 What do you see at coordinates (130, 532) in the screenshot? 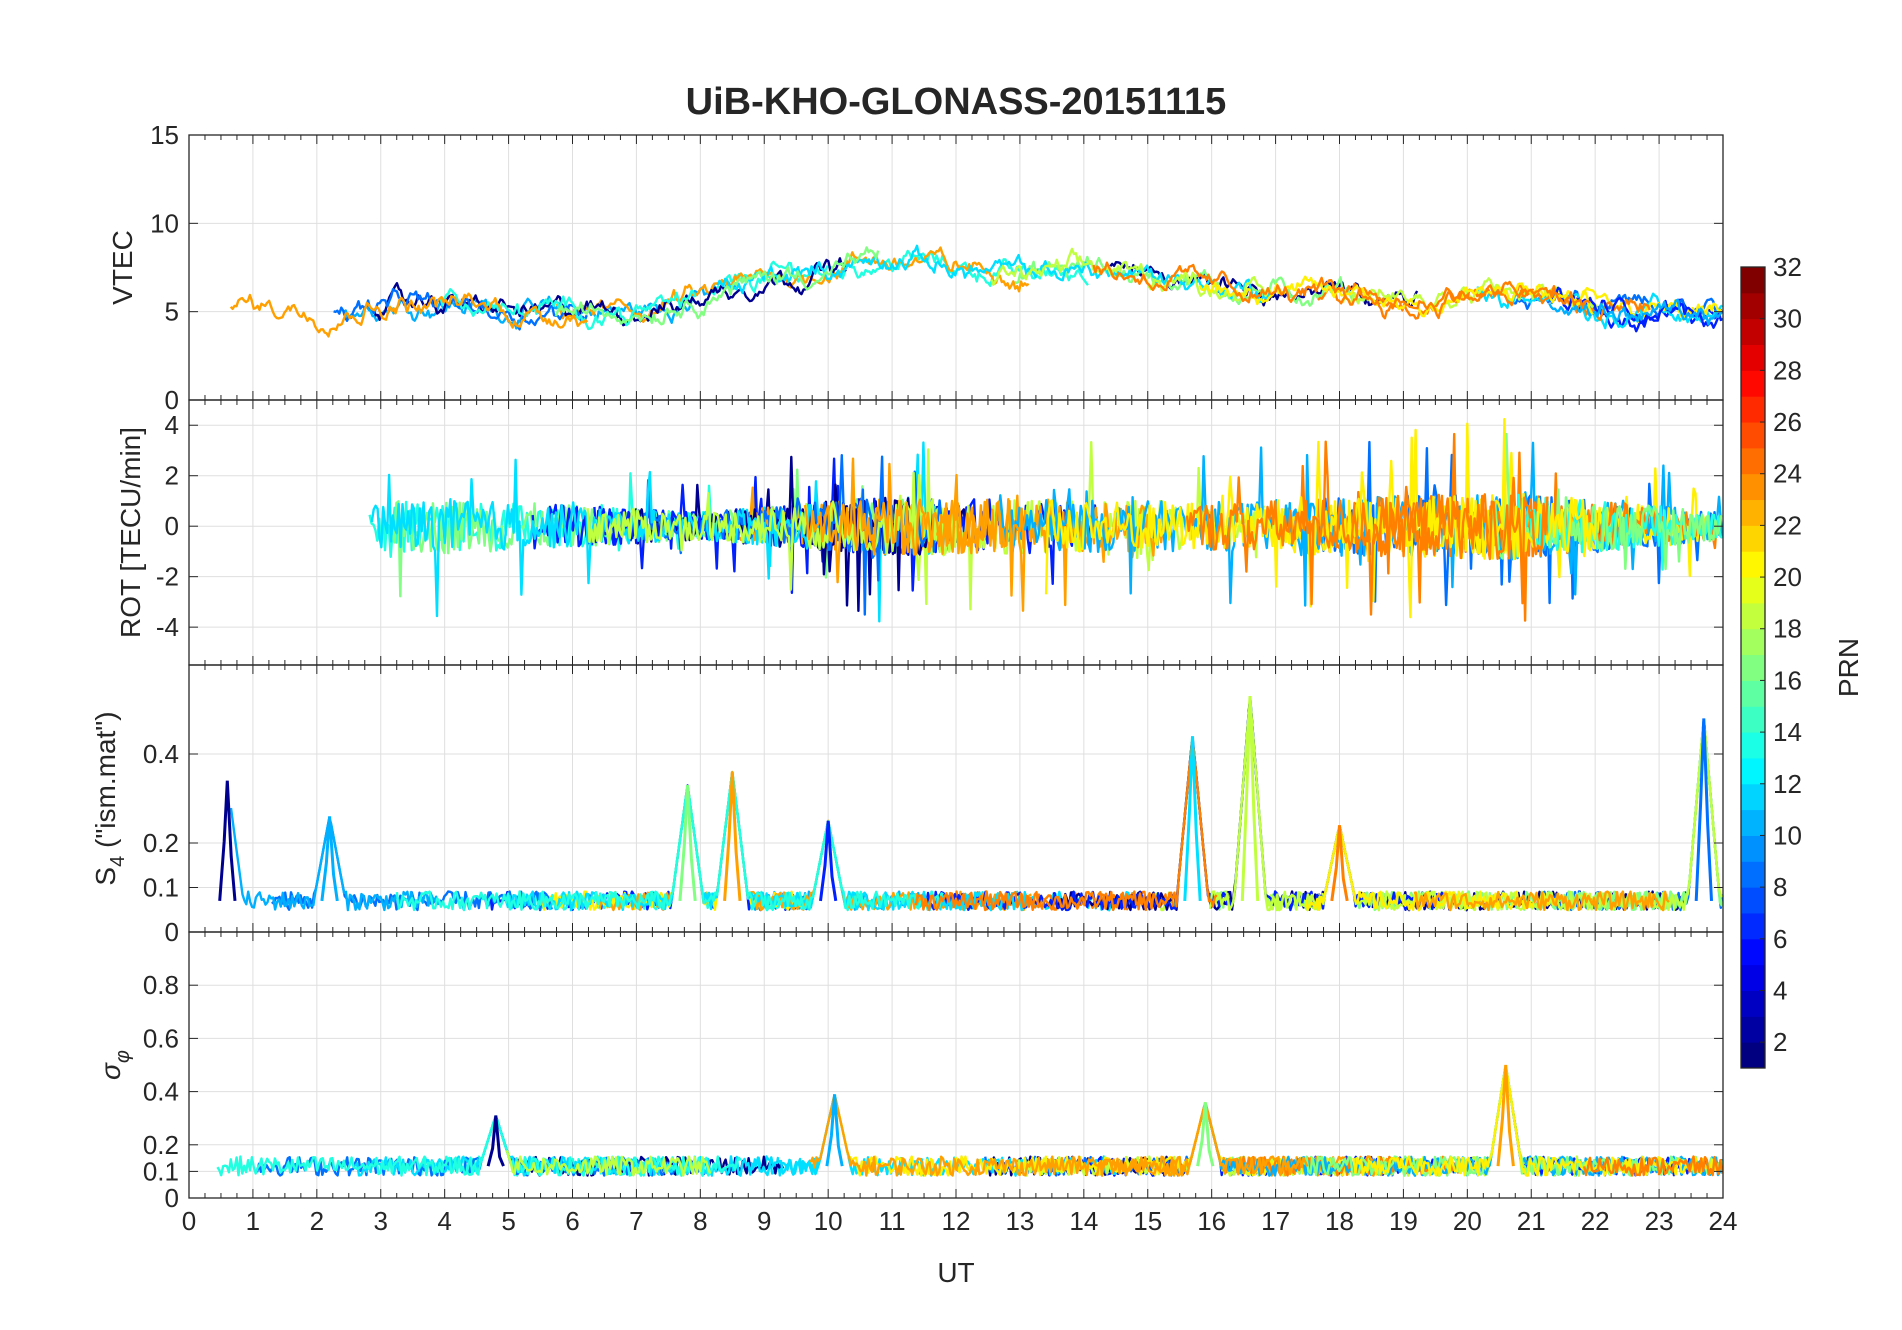
I see `y-axis-label: ROT [TECU/min]` at bounding box center [130, 532].